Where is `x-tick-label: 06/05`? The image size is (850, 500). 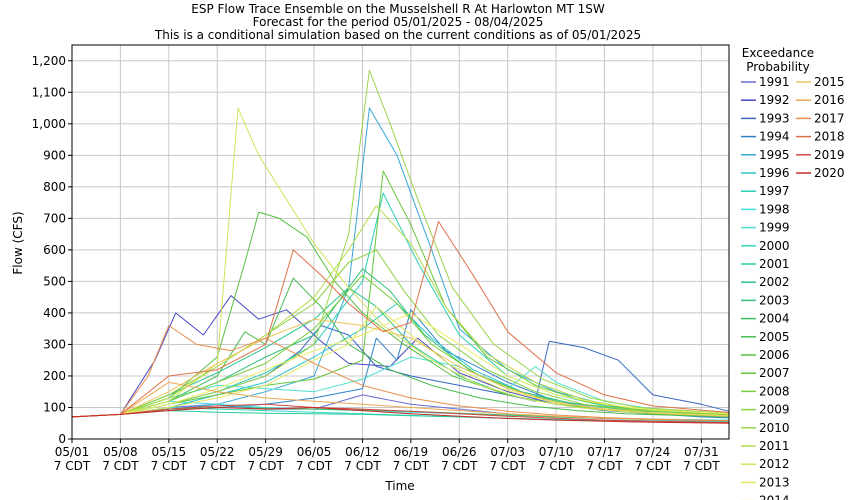 x-tick-label: 06/05 is located at coordinates (314, 452).